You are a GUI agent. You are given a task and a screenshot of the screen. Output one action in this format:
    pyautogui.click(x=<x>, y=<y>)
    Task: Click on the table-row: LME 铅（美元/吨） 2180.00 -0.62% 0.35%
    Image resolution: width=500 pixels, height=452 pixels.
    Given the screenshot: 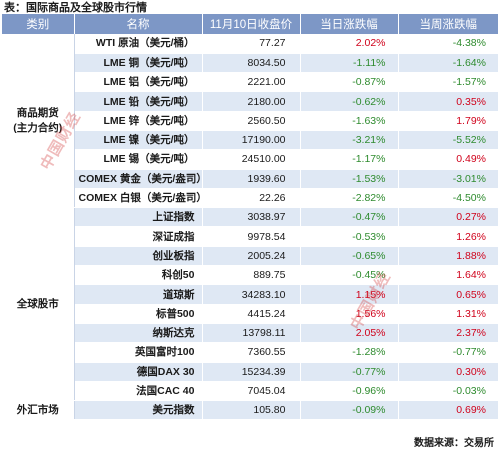 What is the action you would take?
    pyautogui.click(x=250, y=101)
    